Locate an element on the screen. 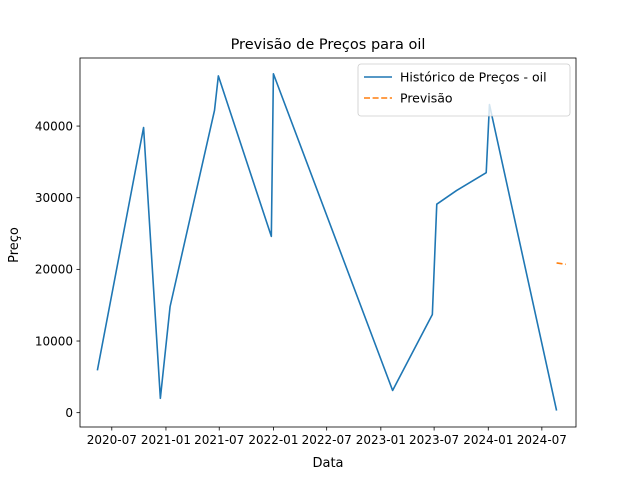 The height and width of the screenshot is (480, 640). x-tick-label: 2022-07 is located at coordinates (327, 440).